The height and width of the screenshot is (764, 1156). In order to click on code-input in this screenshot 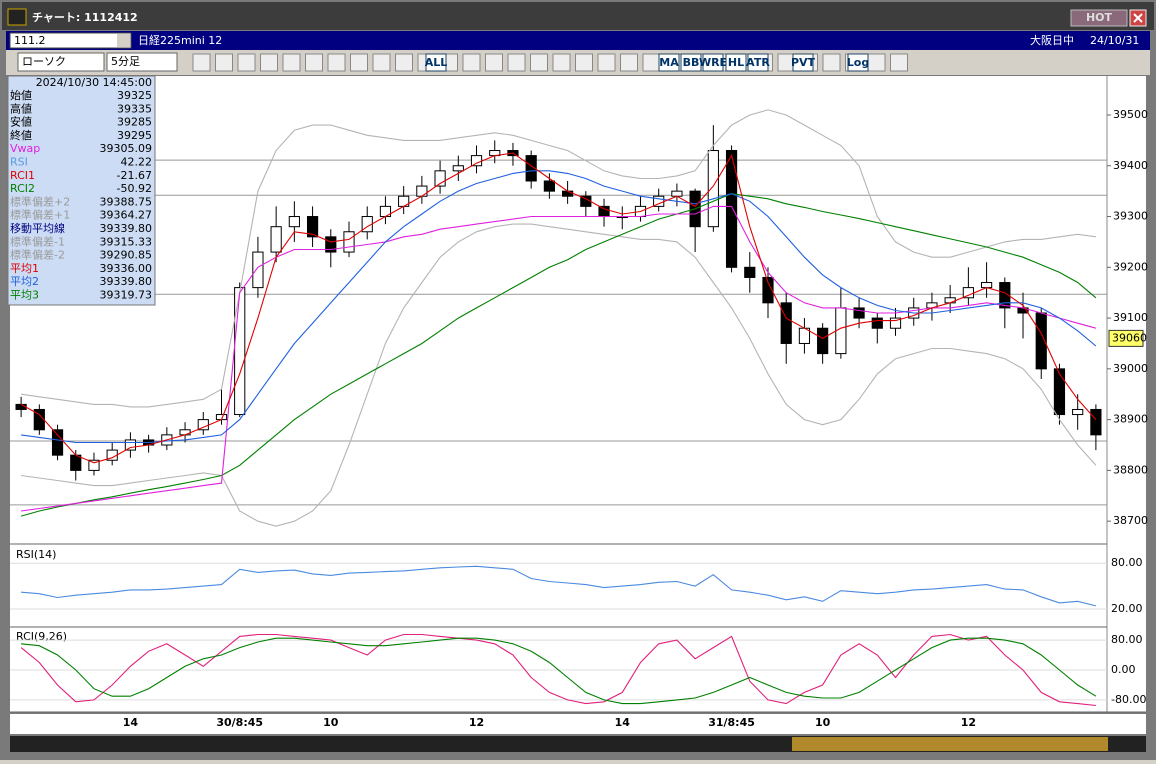, I will do `click(70, 40)`.